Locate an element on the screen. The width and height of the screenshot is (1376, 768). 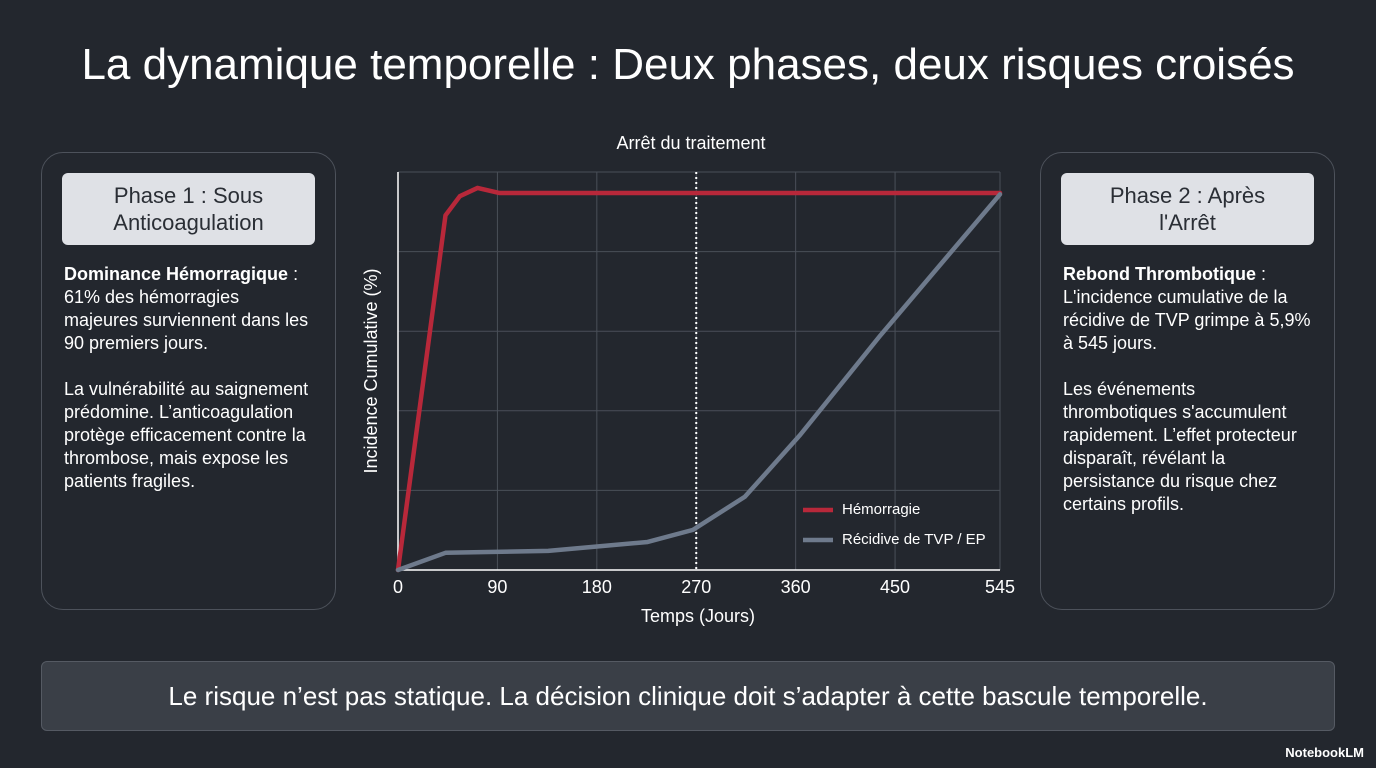
panel-lead: Rebond Thrombotique is located at coordinates (1159, 274).